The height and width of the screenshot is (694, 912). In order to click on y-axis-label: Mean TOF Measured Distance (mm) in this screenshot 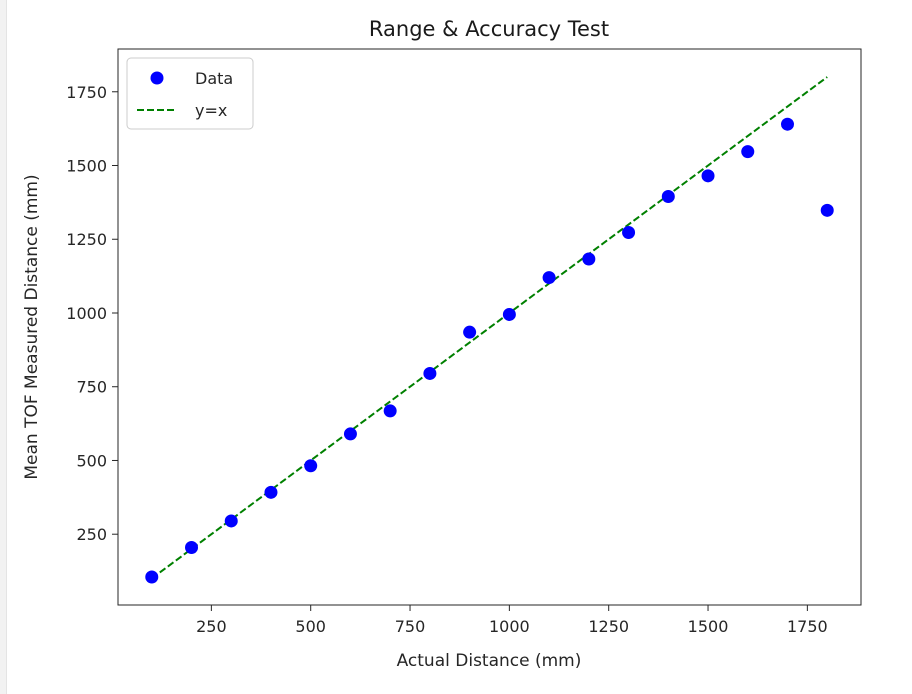, I will do `click(32, 326)`.